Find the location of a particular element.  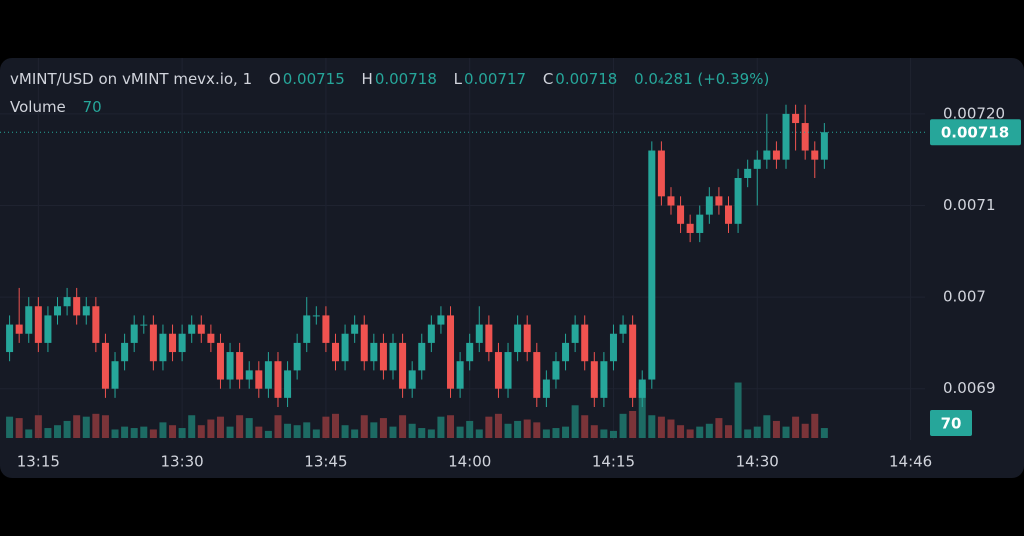

last-price-label: 0.00718 is located at coordinates (975, 133).